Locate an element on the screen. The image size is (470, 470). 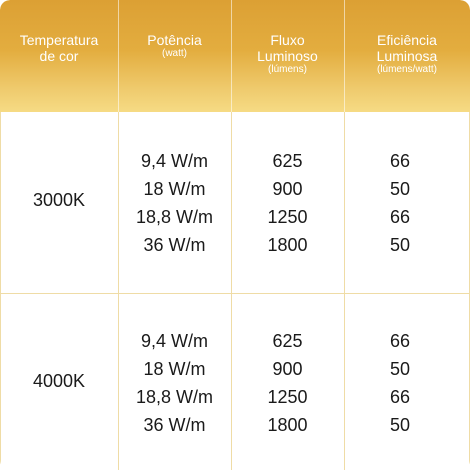
temperature-cell: 4000K is located at coordinates (59, 381).